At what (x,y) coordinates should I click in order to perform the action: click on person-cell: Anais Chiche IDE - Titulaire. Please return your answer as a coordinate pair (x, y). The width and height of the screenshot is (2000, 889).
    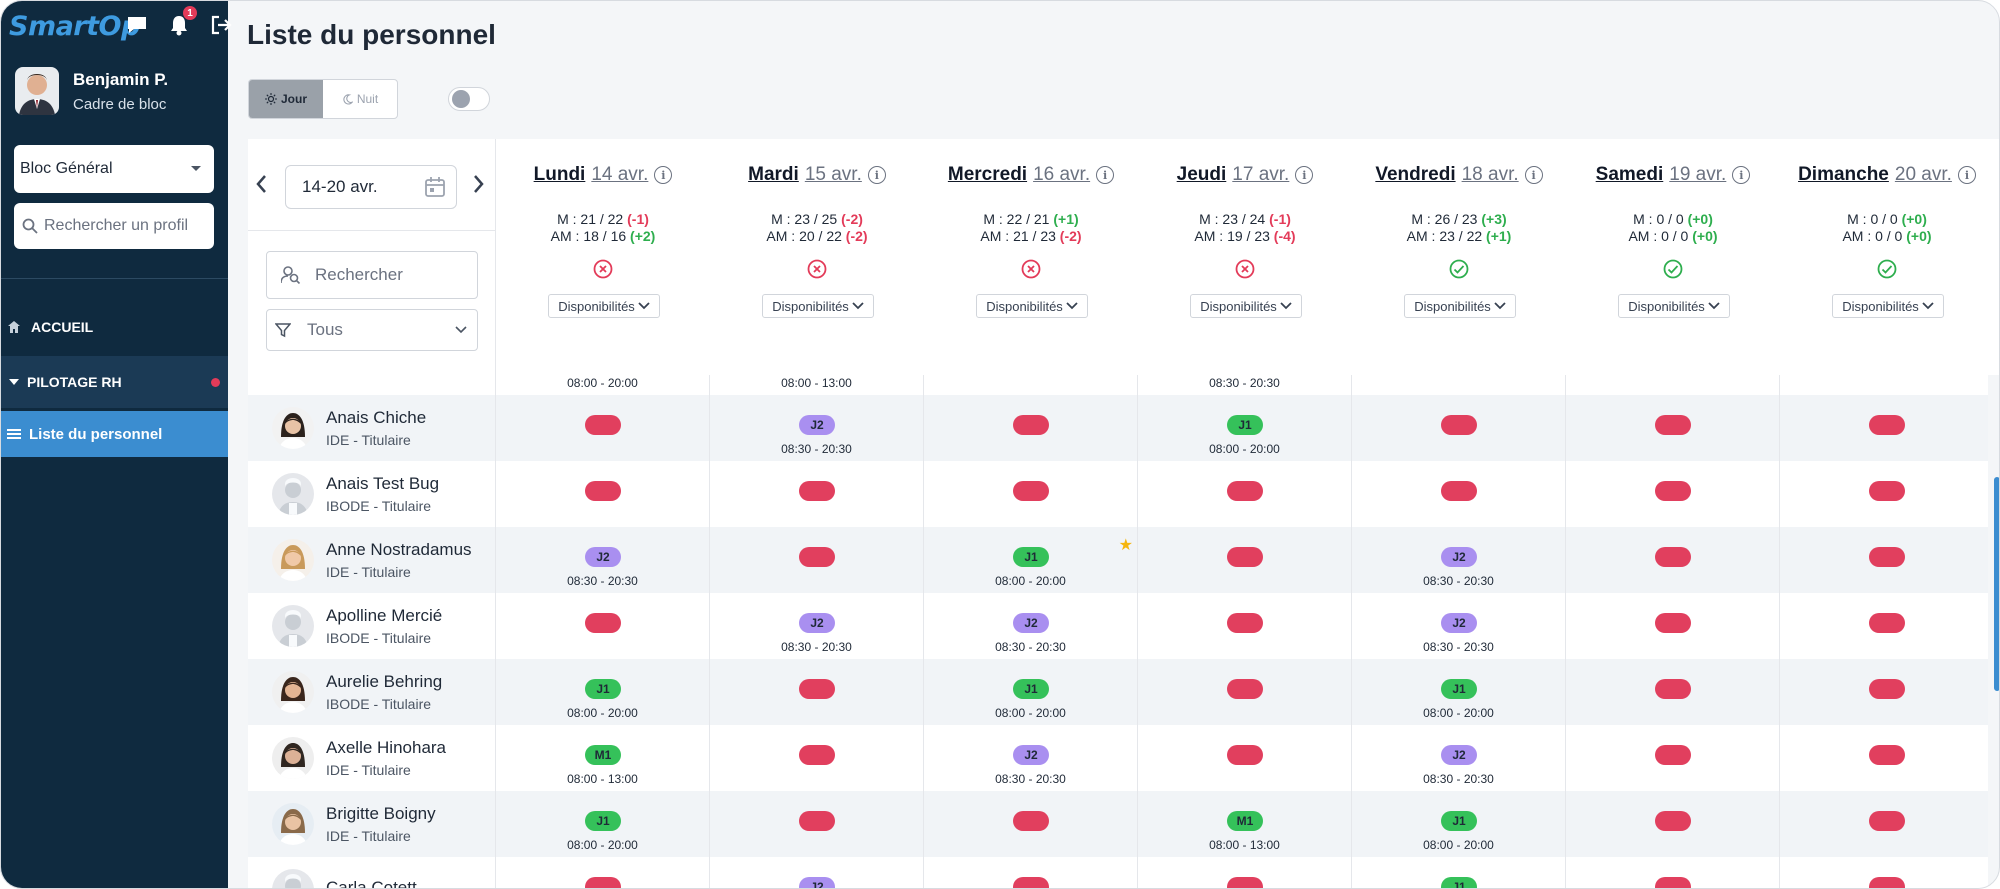
    Looking at the image, I should click on (372, 428).